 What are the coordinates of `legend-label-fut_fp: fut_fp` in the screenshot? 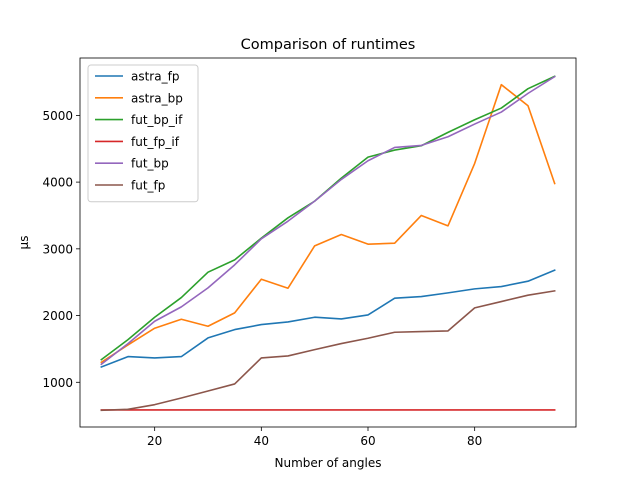 It's located at (148, 186).